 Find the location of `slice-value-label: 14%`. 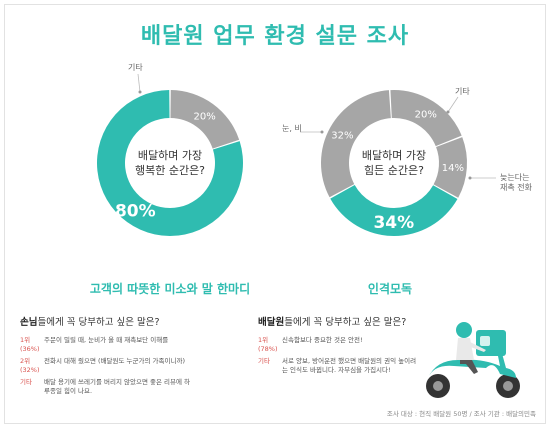

slice-value-label: 14% is located at coordinates (453, 168).